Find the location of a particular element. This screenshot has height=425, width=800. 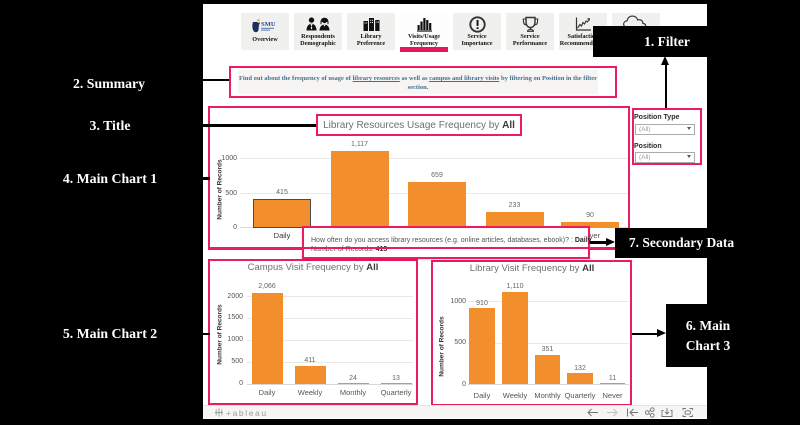

svg-text: SMU is located at coordinates (268, 24).